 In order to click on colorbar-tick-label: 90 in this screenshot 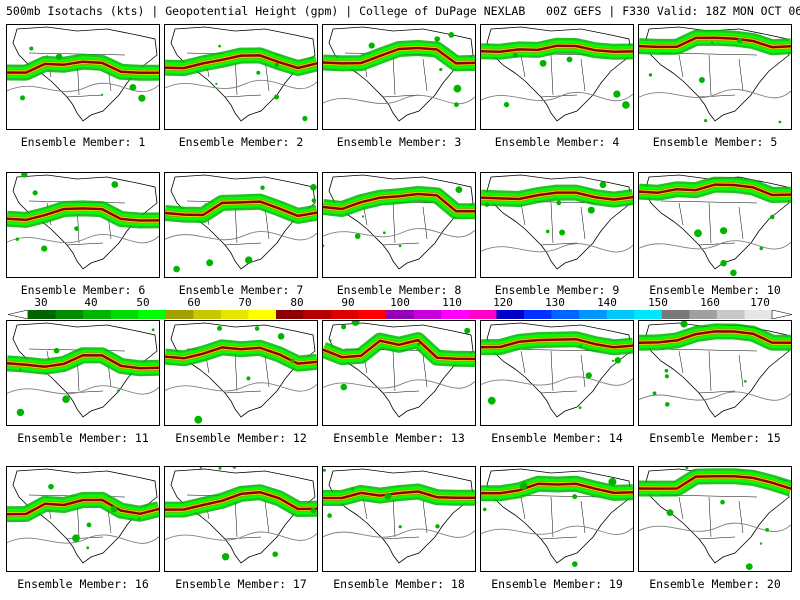, I will do `click(348, 302)`.